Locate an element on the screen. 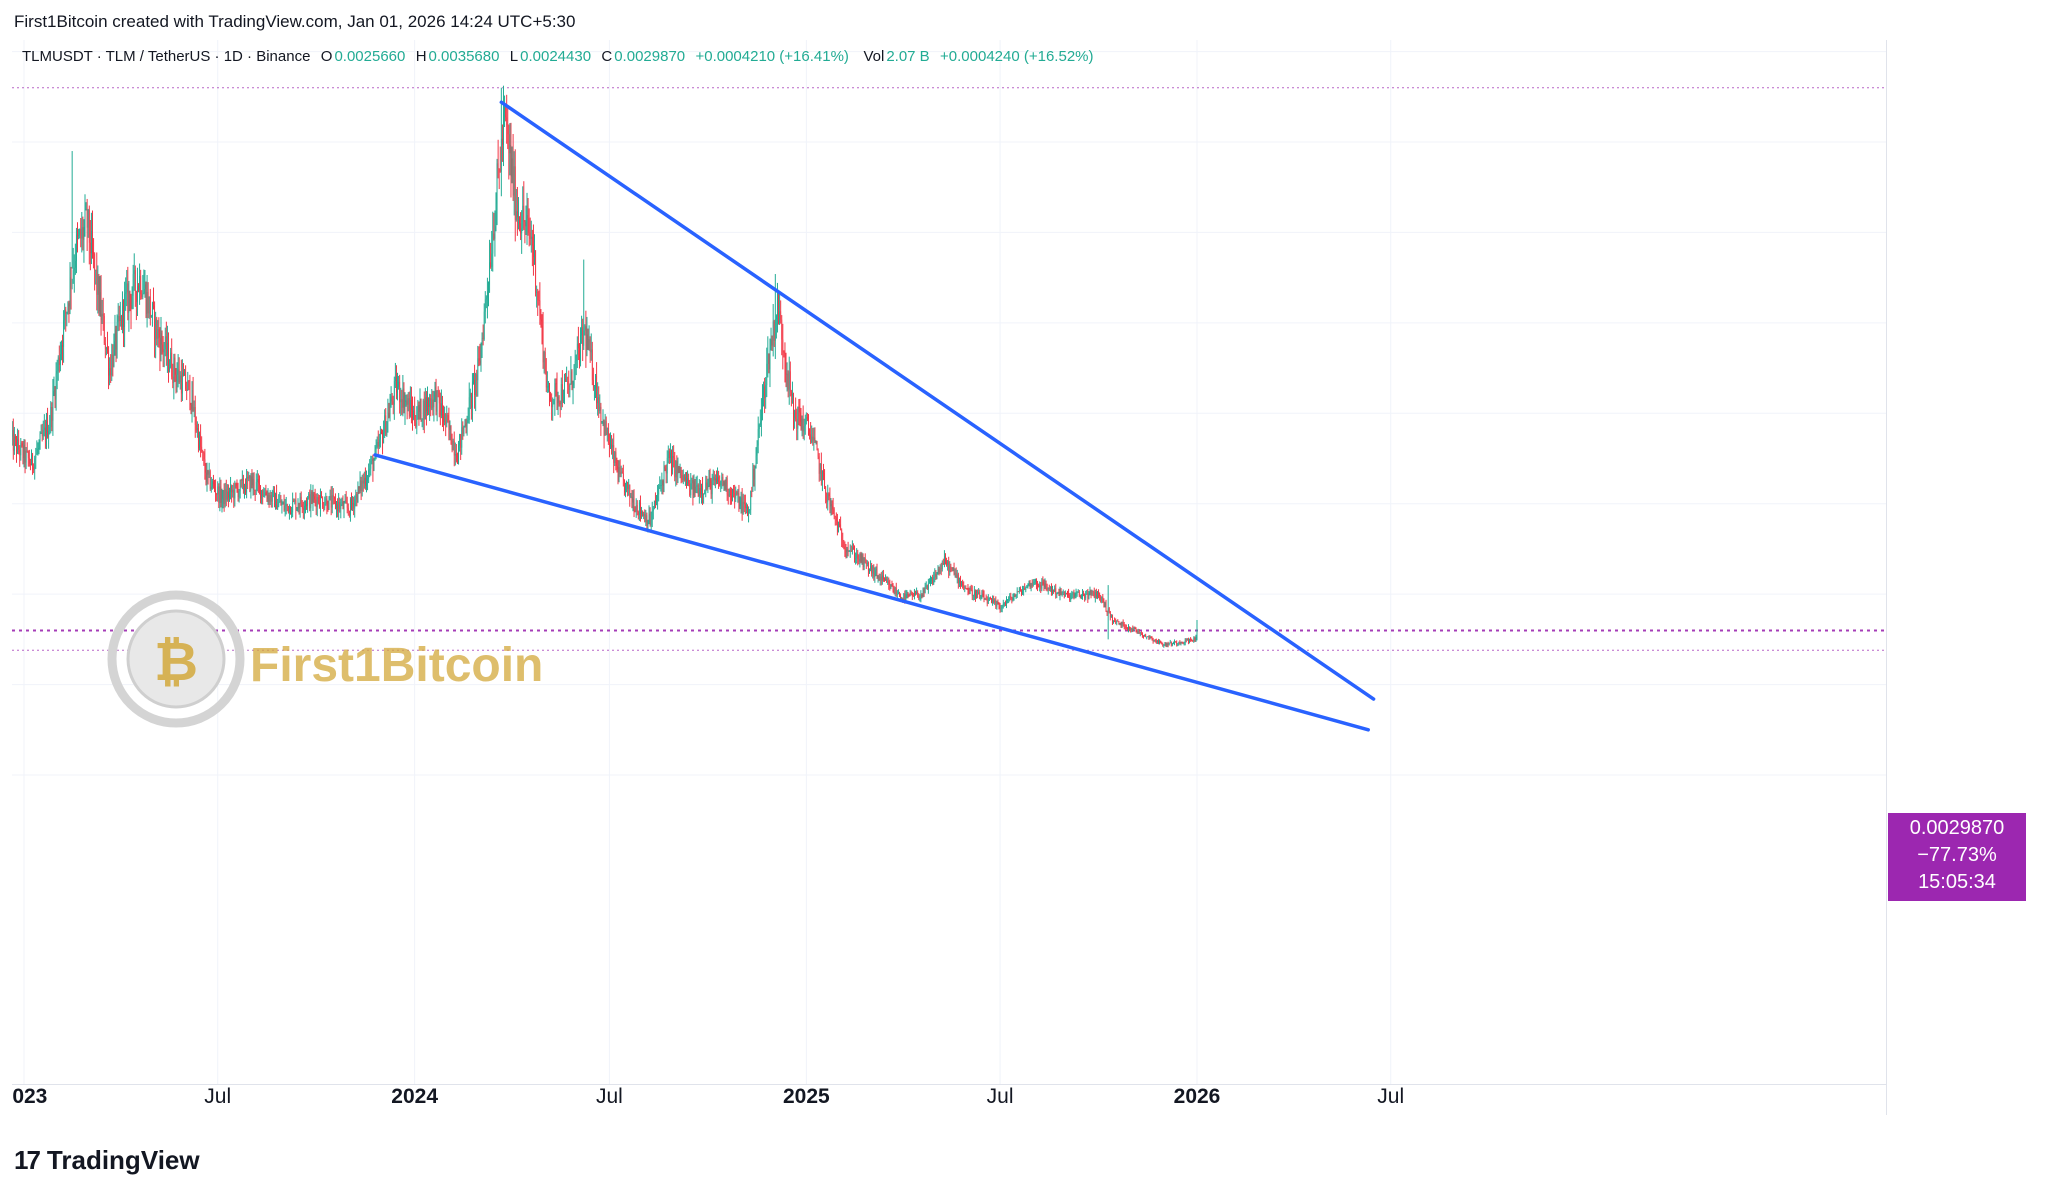 The width and height of the screenshot is (2048, 1195). x-axis-ticks: 2023 Jul 2024 Jul 2025 Jul 2026 Jul is located at coordinates (708, 1096).